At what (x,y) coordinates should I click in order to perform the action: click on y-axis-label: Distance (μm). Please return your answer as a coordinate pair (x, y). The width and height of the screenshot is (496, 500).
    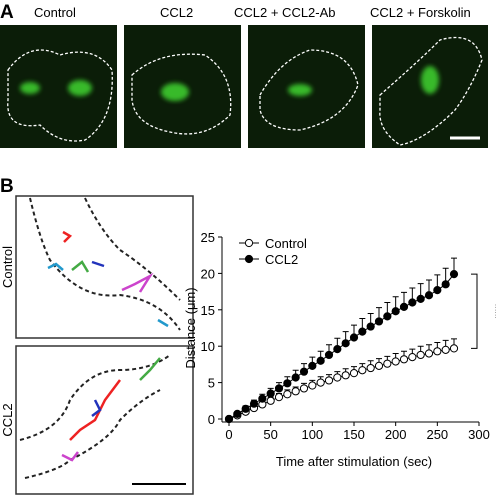
    Looking at the image, I should click on (190, 327).